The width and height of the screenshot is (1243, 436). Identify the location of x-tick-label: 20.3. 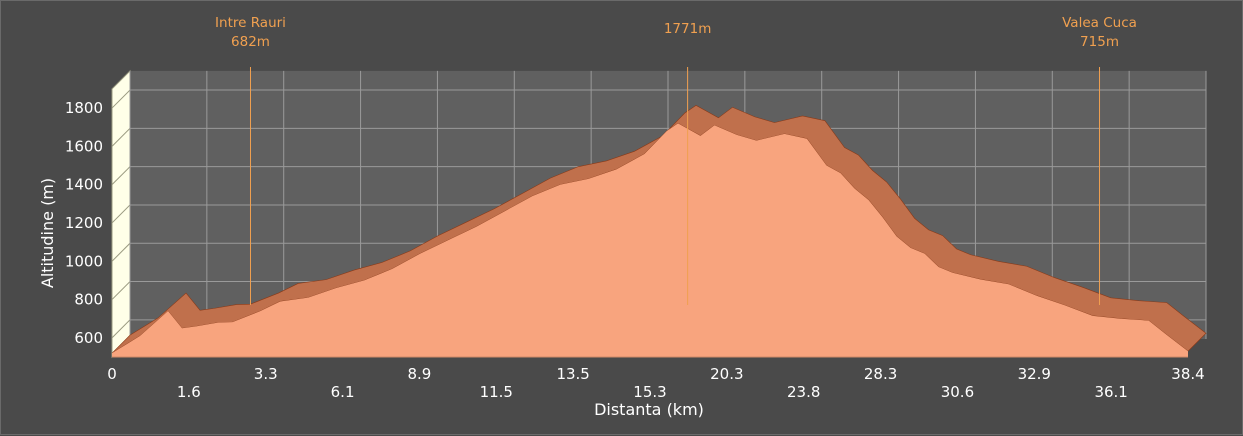
(726, 374).